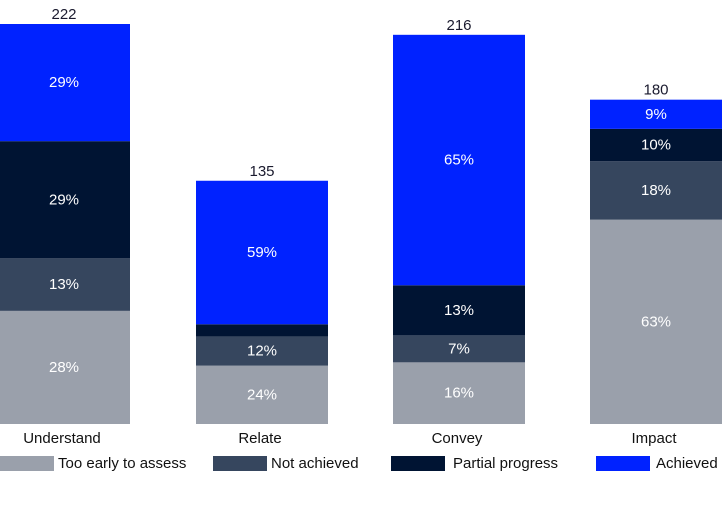  What do you see at coordinates (315, 463) in the screenshot?
I see `legend-label: Not achieved` at bounding box center [315, 463].